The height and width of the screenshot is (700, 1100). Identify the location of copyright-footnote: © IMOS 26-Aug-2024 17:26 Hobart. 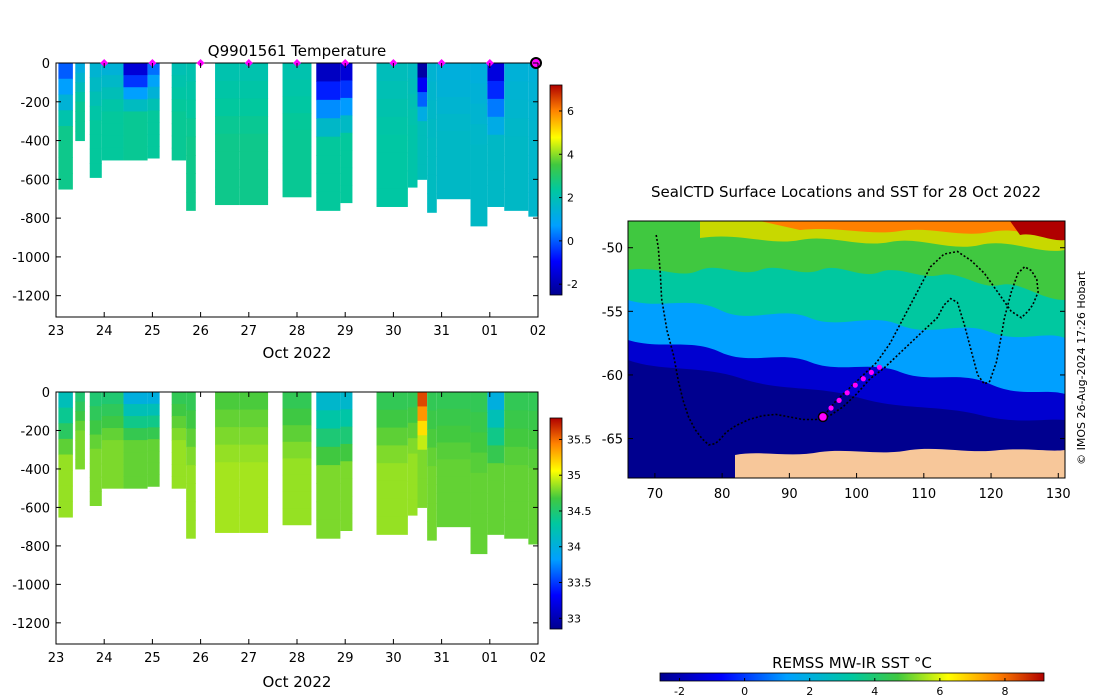
(1081, 367).